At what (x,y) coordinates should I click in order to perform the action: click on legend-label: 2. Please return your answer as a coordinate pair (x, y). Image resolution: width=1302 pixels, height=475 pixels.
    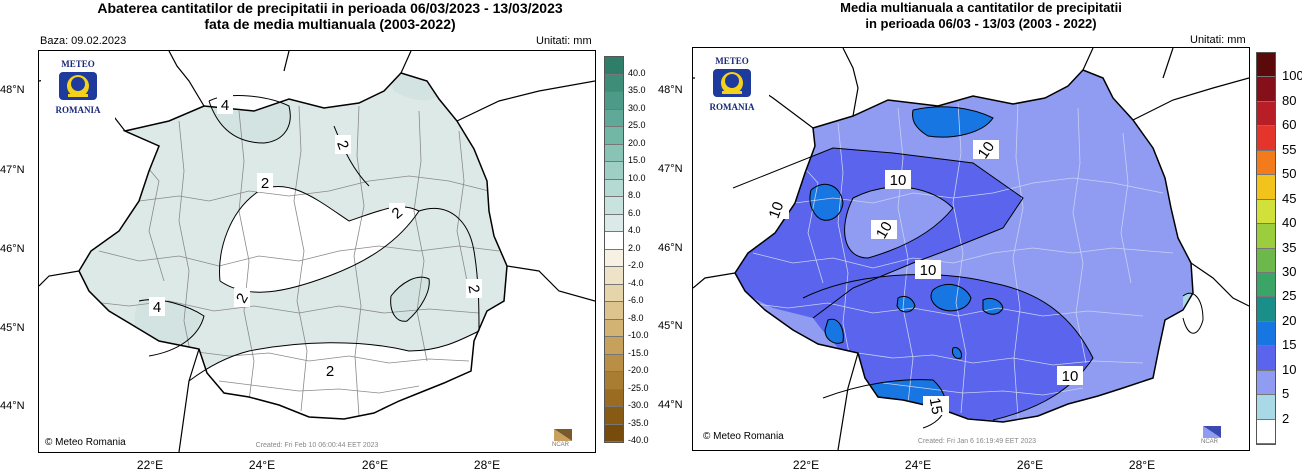
    Looking at the image, I should click on (1286, 418).